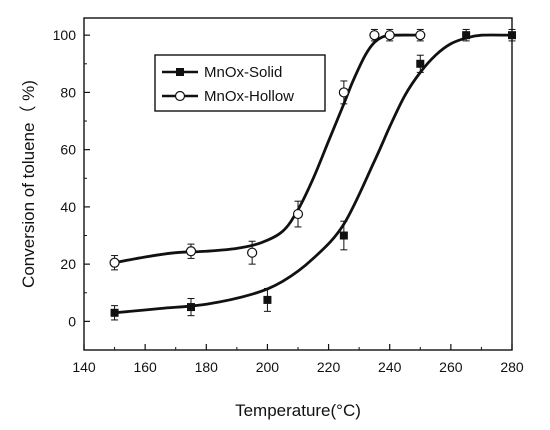 The image size is (550, 430). Describe the element at coordinates (68, 264) in the screenshot. I see `y-tick-label: 20` at that location.